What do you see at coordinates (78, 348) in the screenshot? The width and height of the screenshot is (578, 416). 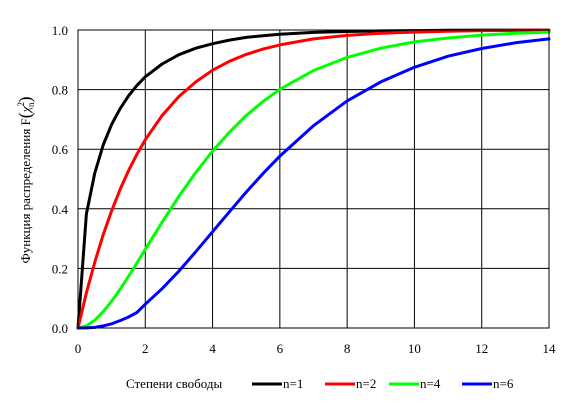 I see `x-tick-label: 0` at bounding box center [78, 348].